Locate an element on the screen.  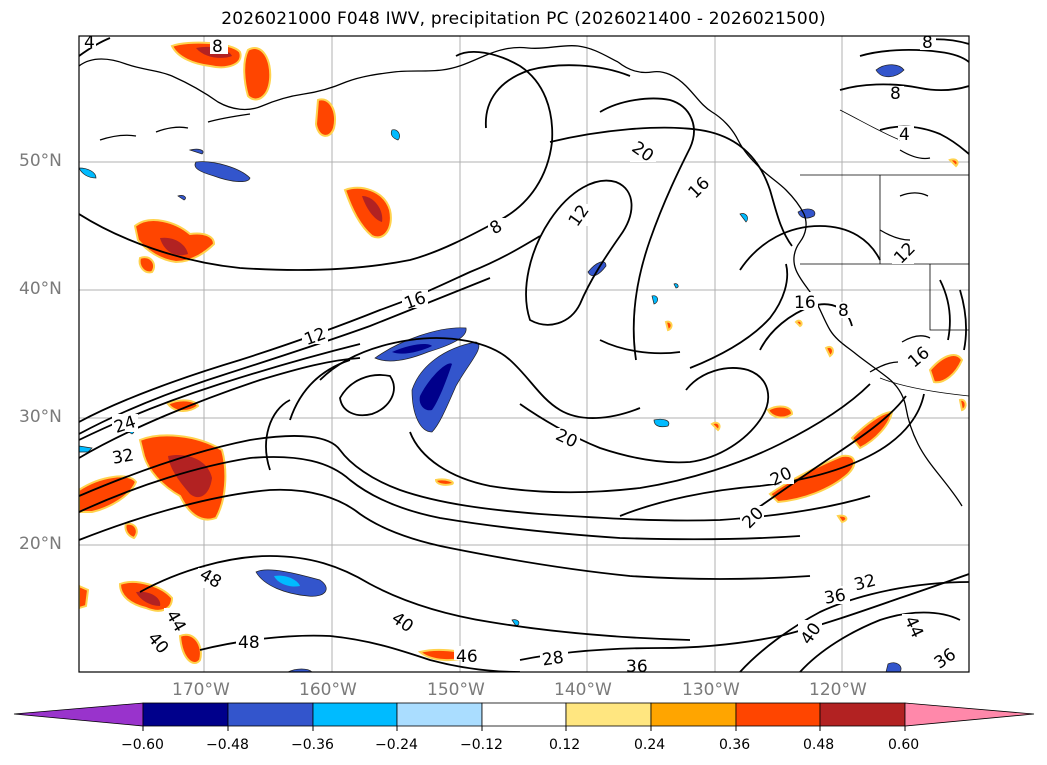
lat-label: 20°N is located at coordinates (40, 544).